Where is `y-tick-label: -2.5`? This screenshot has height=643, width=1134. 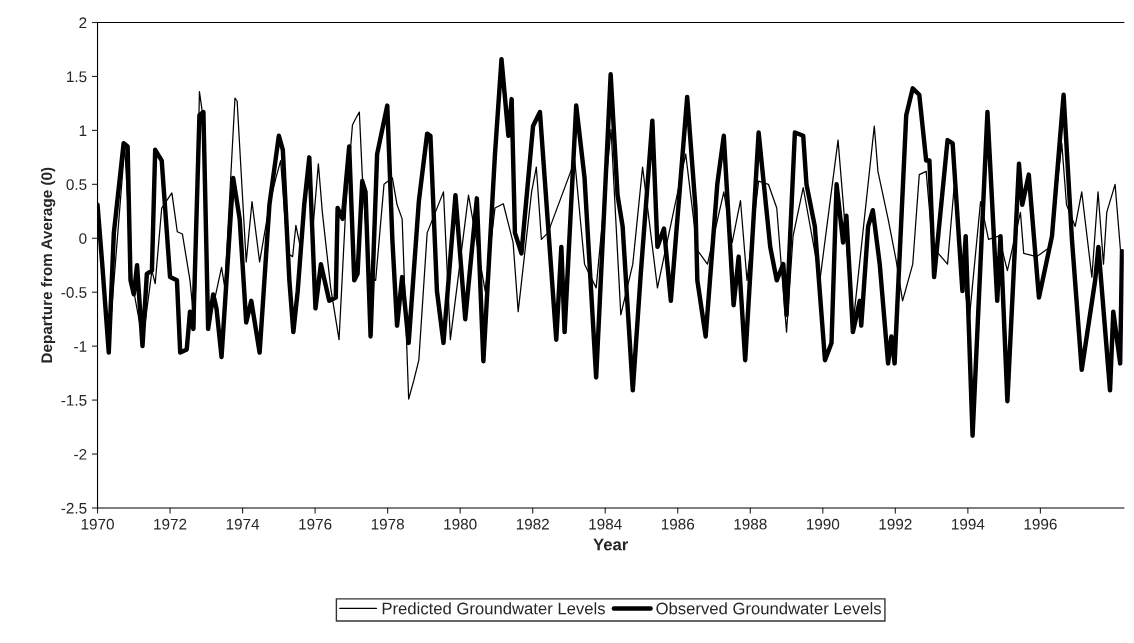 y-tick-label: -2.5 is located at coordinates (74, 508).